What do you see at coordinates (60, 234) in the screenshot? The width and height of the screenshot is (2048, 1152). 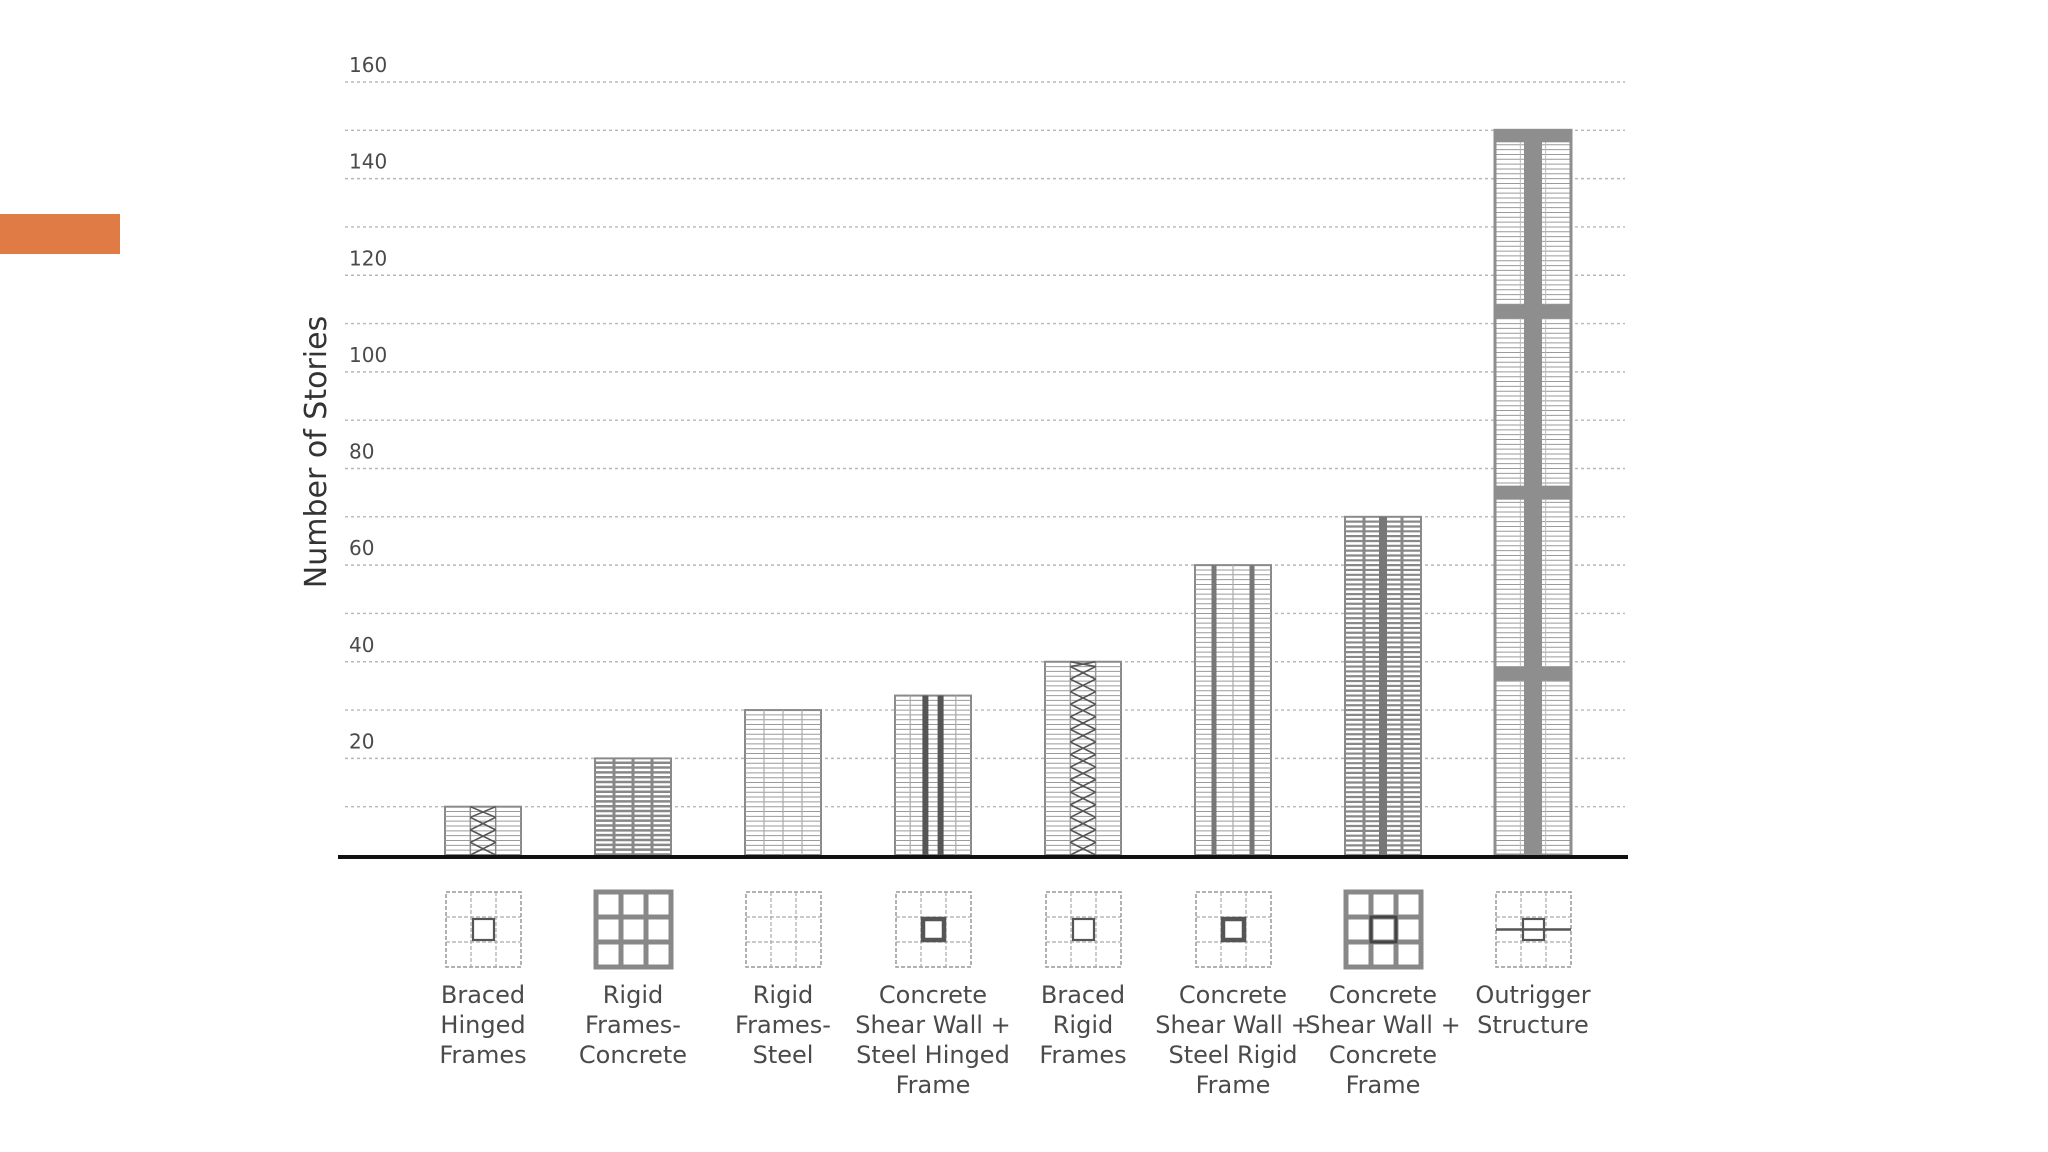 I see `accent-bar` at bounding box center [60, 234].